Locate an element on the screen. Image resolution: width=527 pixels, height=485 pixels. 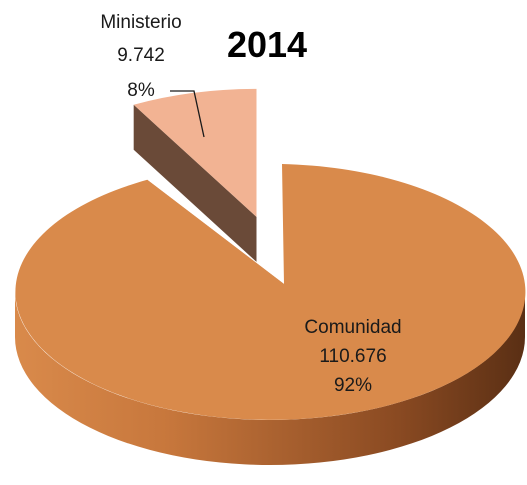
label-ministerio: Ministerio 9.742 8% is located at coordinates (152, 75).